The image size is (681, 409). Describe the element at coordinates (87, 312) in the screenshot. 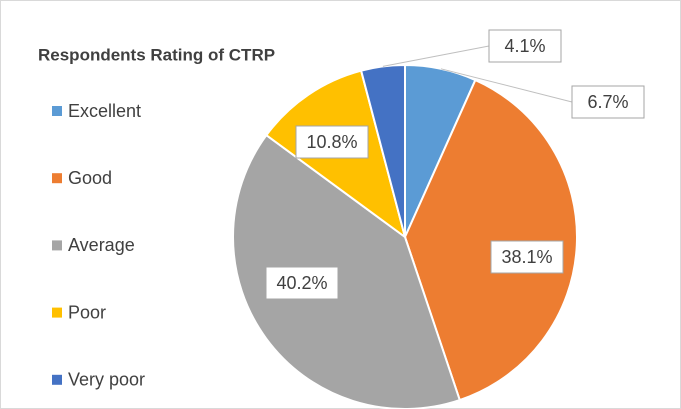

I see `legend-label: Poor` at that location.